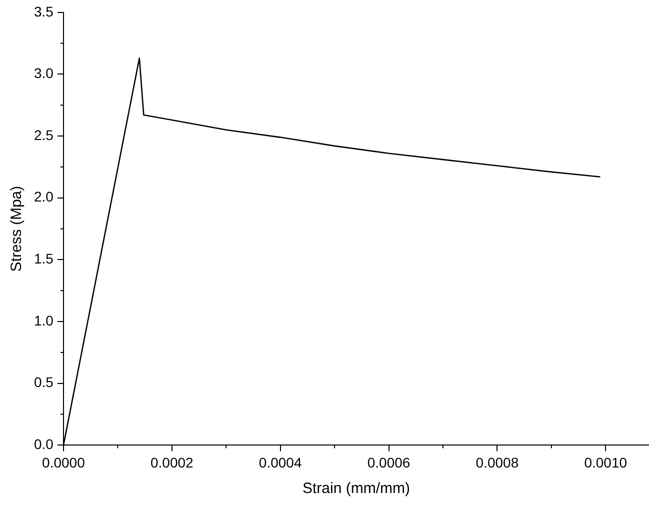 This screenshot has height=506, width=649. What do you see at coordinates (388, 462) in the screenshot?
I see `x-tick-label: 0.0006` at bounding box center [388, 462].